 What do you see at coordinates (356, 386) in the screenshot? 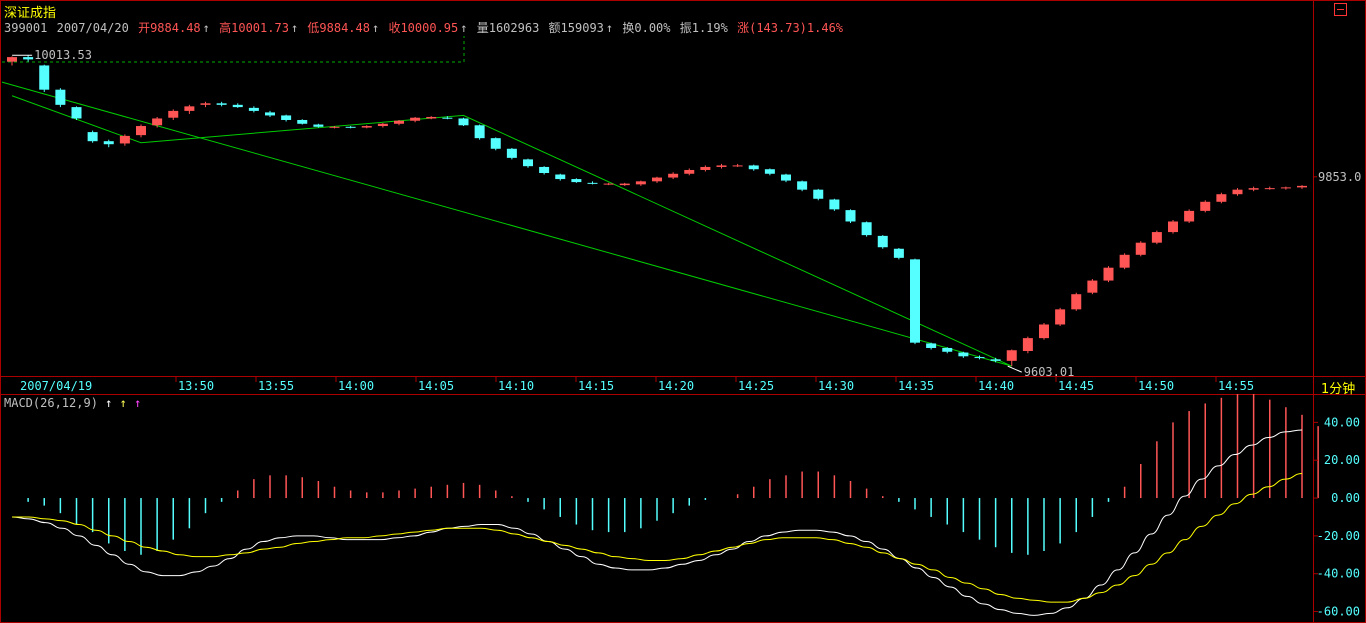
I see `x-axis-tick-label: 14:00` at bounding box center [356, 386].